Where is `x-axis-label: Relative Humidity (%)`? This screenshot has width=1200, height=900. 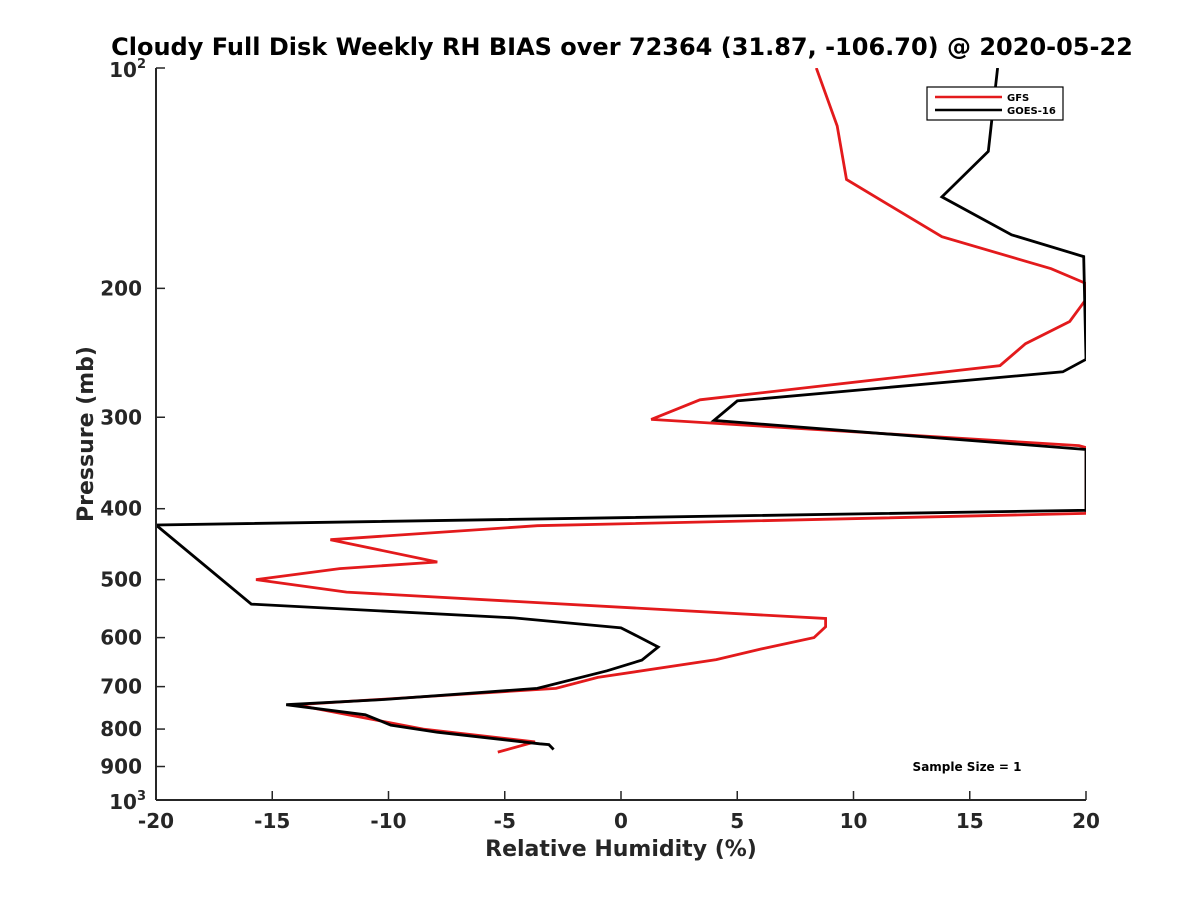 x-axis-label: Relative Humidity (%) is located at coordinates (621, 849).